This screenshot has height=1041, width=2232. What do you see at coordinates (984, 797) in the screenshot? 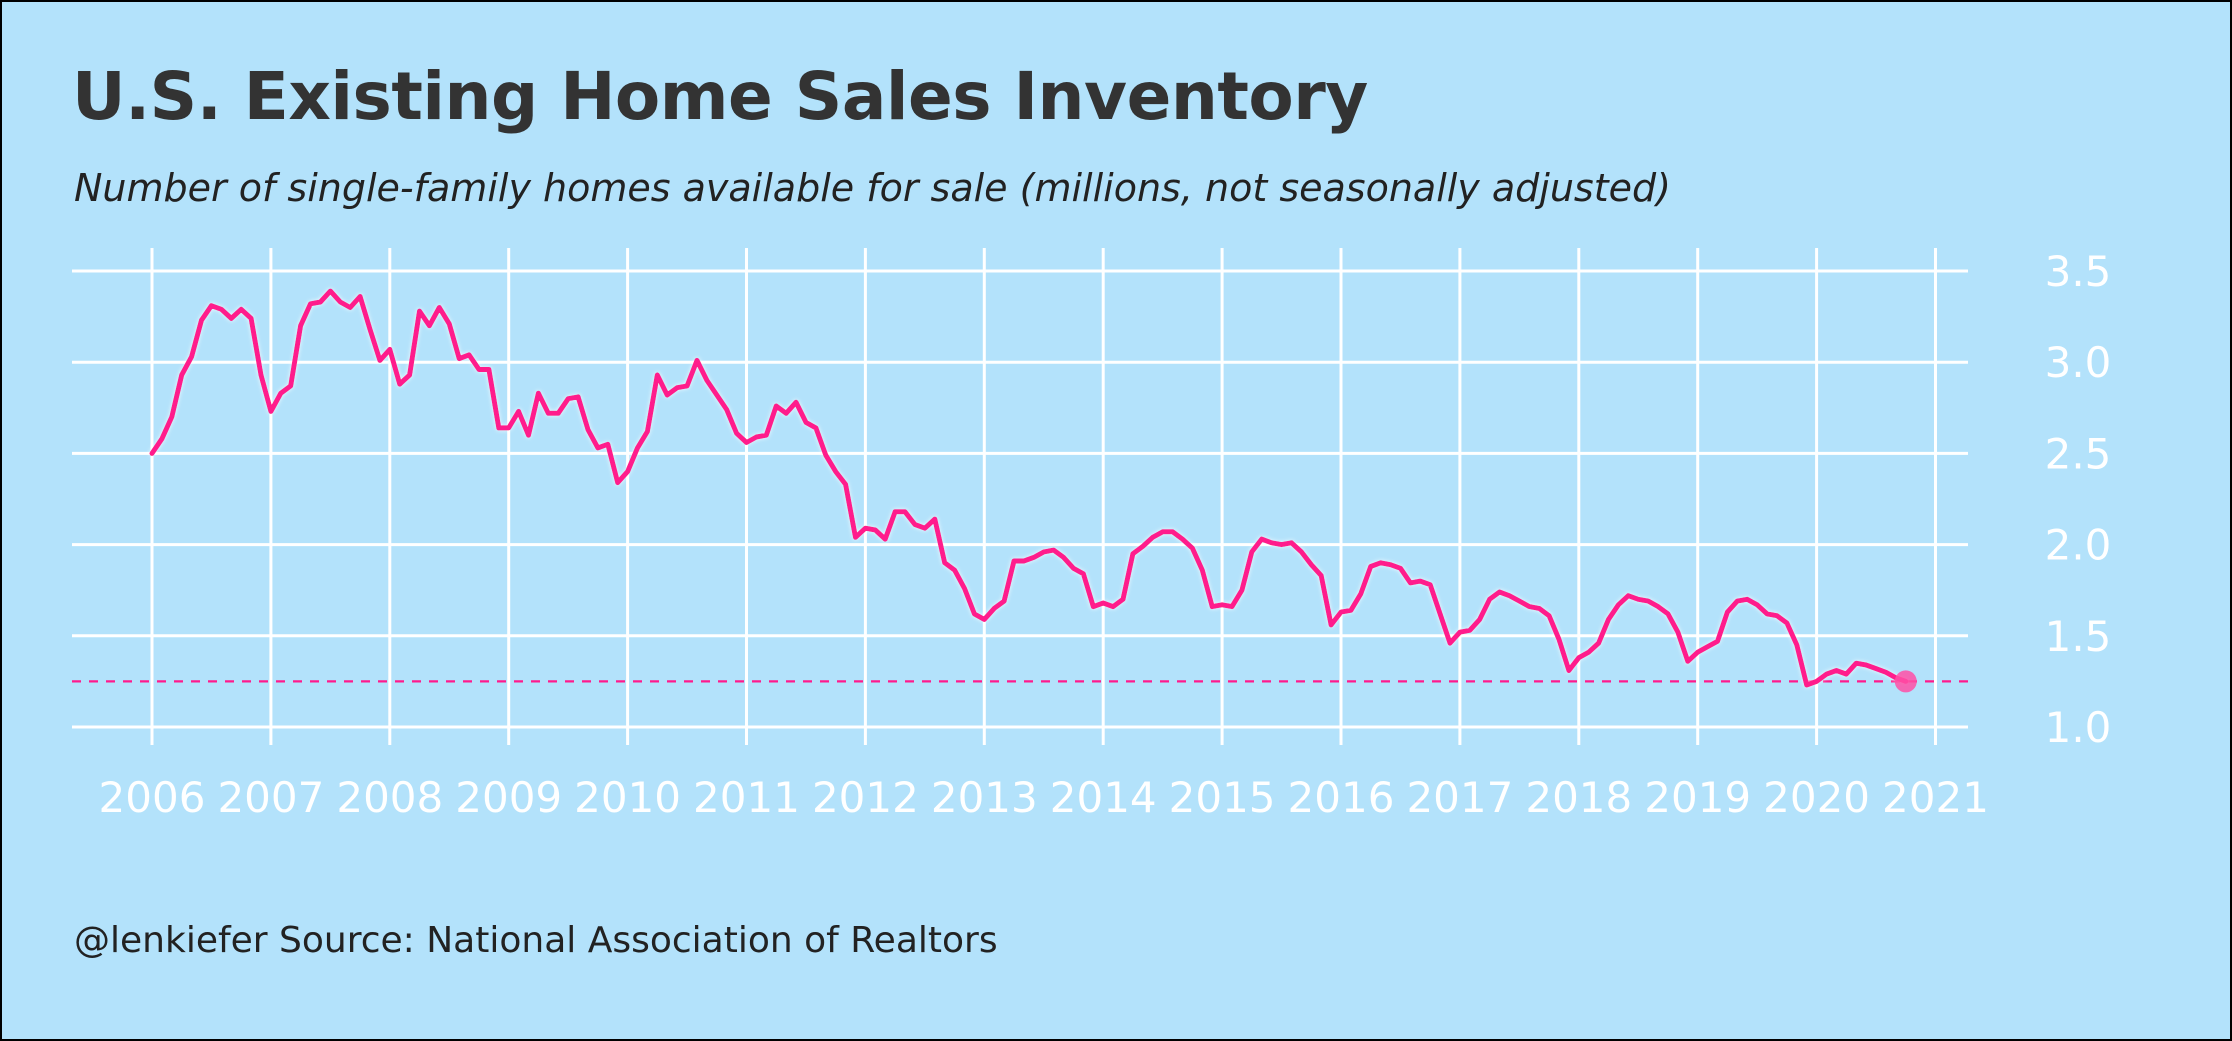
I see `x-tick-label: 2013` at bounding box center [984, 797].